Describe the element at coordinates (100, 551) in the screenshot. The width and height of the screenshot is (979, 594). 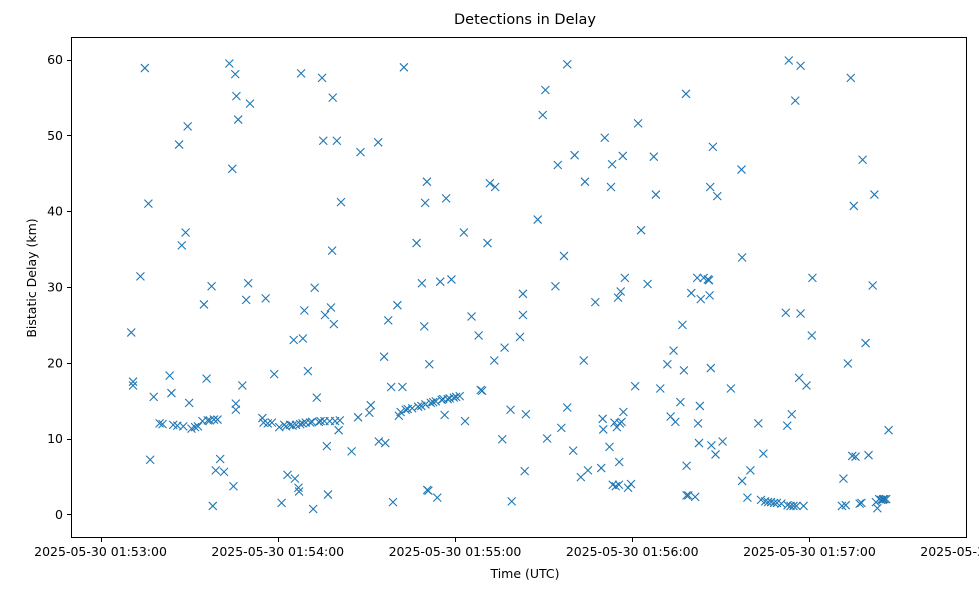
I see `x-tick-label: 2025-05-30 01:53:00` at that location.